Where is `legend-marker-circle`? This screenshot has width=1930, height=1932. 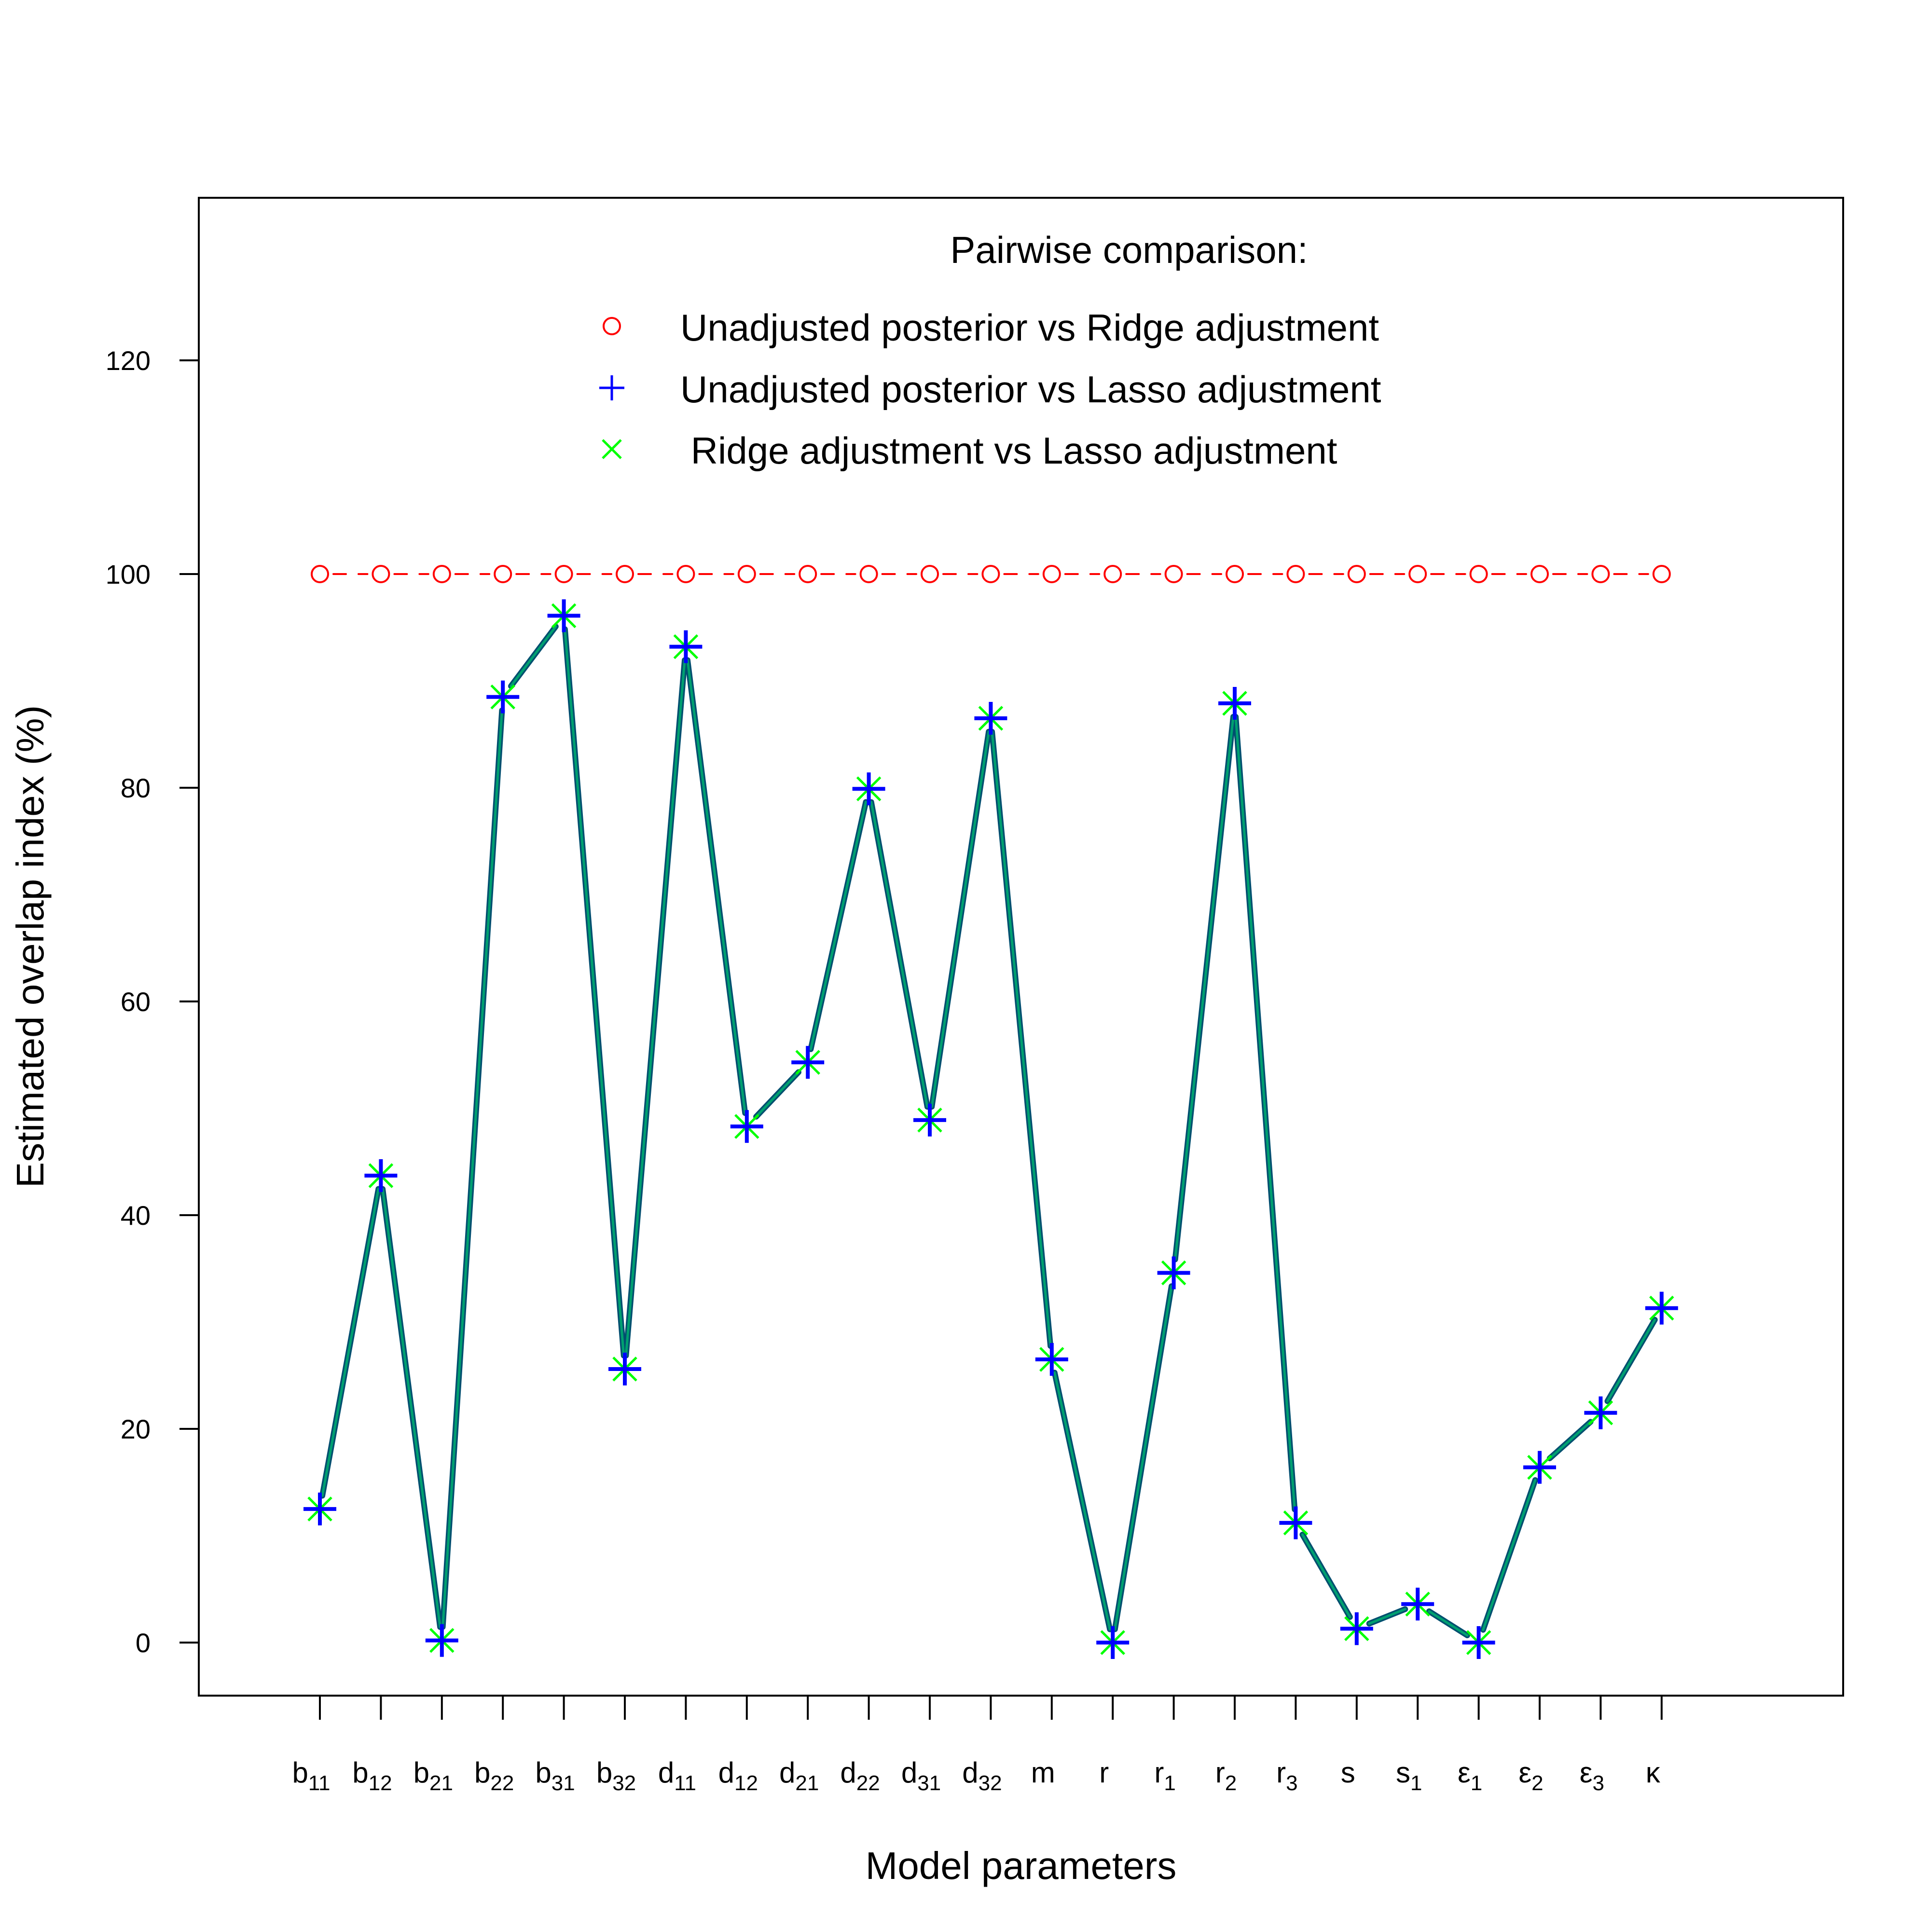
legend-marker-circle is located at coordinates (612, 326).